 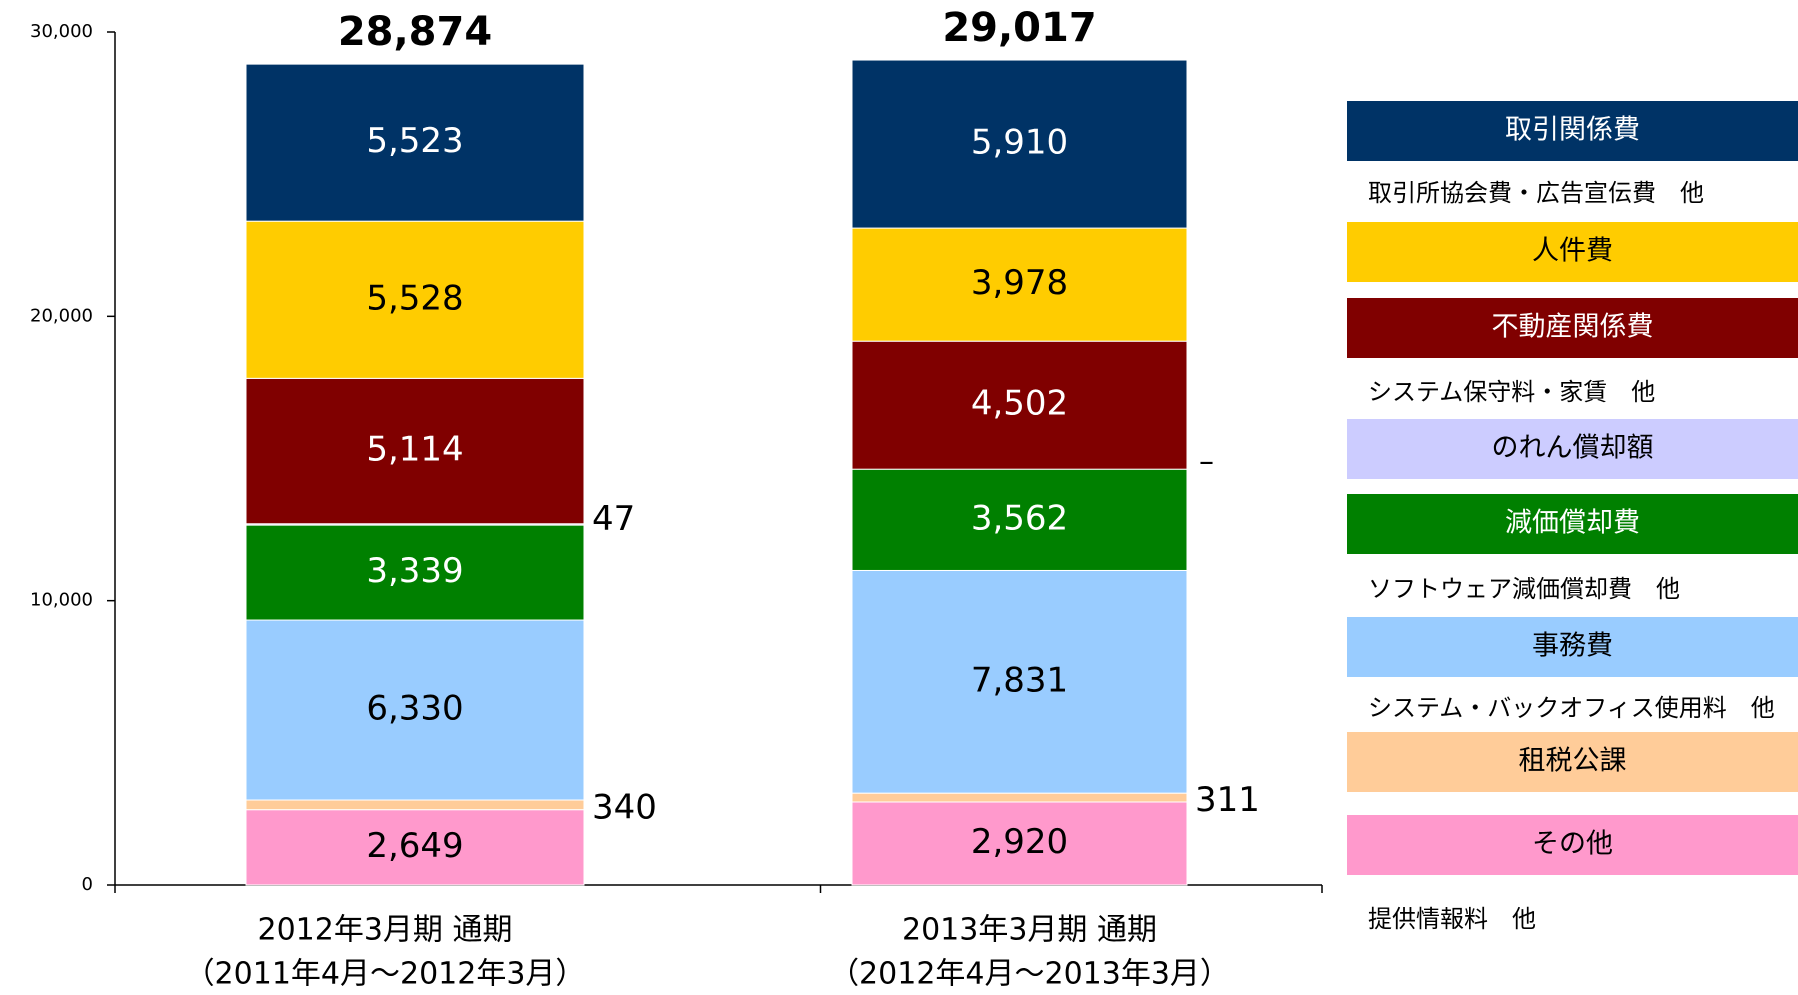 I want to click on value-label: 311, so click(x=1227, y=800).